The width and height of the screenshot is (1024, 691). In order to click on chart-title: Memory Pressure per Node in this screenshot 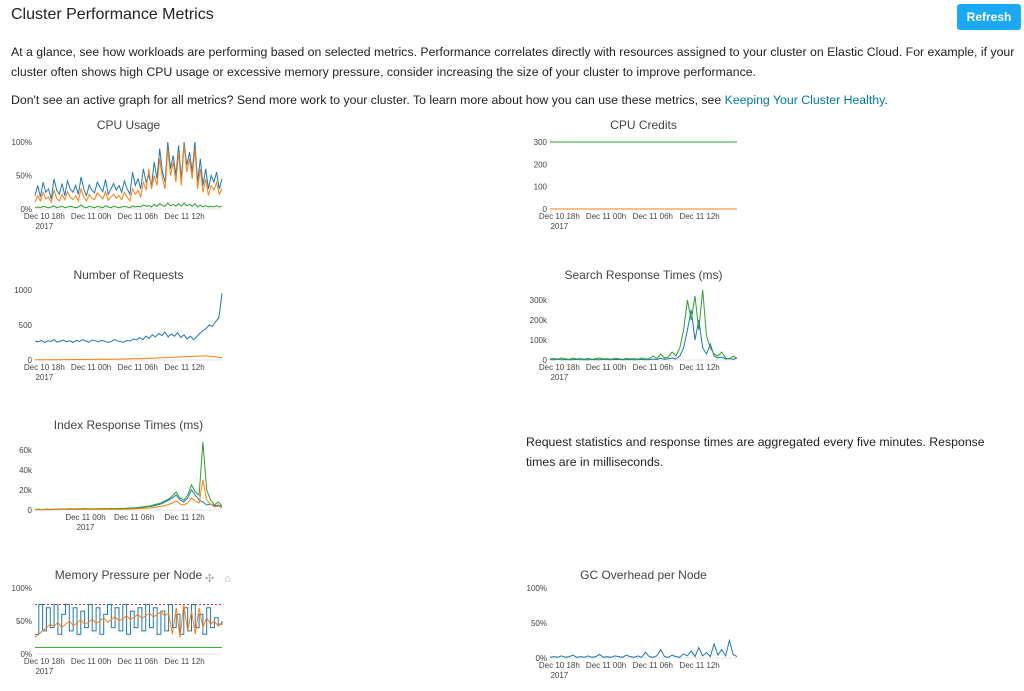, I will do `click(129, 575)`.